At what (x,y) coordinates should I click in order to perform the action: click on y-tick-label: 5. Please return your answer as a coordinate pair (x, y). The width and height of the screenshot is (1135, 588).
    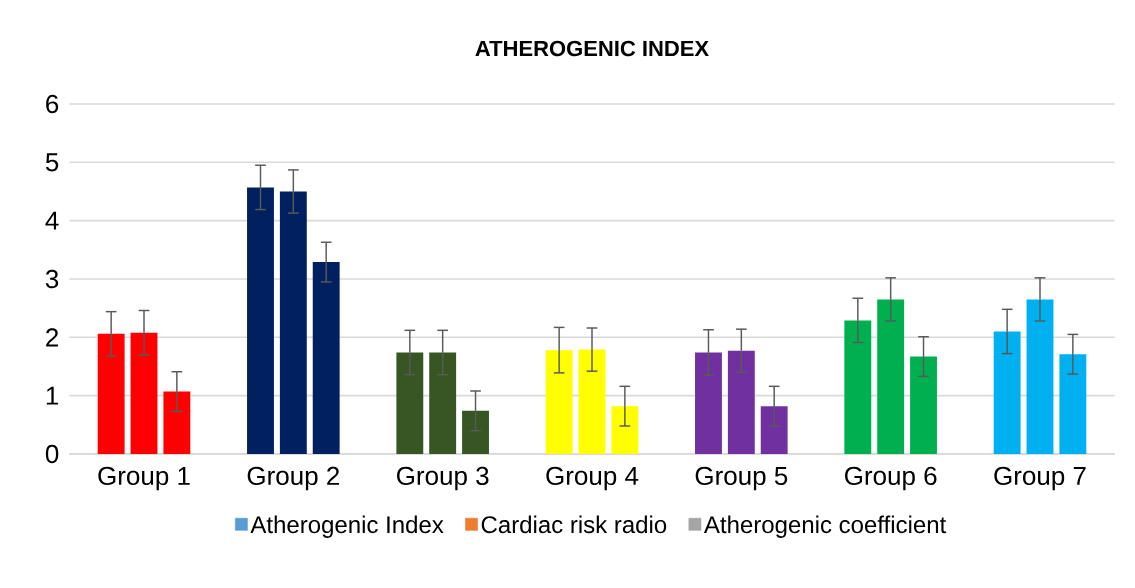
    Looking at the image, I should click on (52, 162).